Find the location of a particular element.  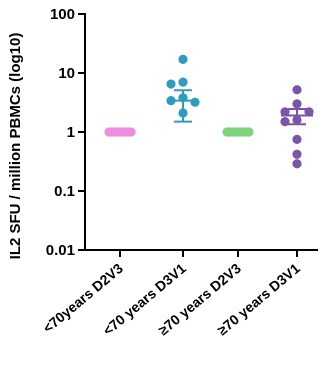

y-tick-label: 10 is located at coordinates (66, 73).